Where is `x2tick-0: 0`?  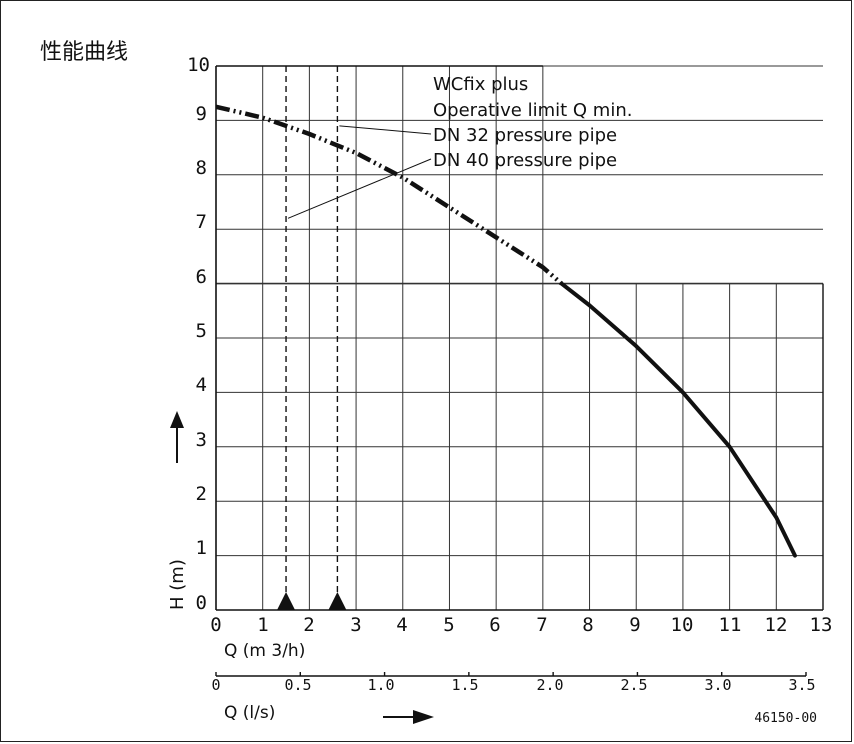 x2tick-0: 0 is located at coordinates (215, 685).